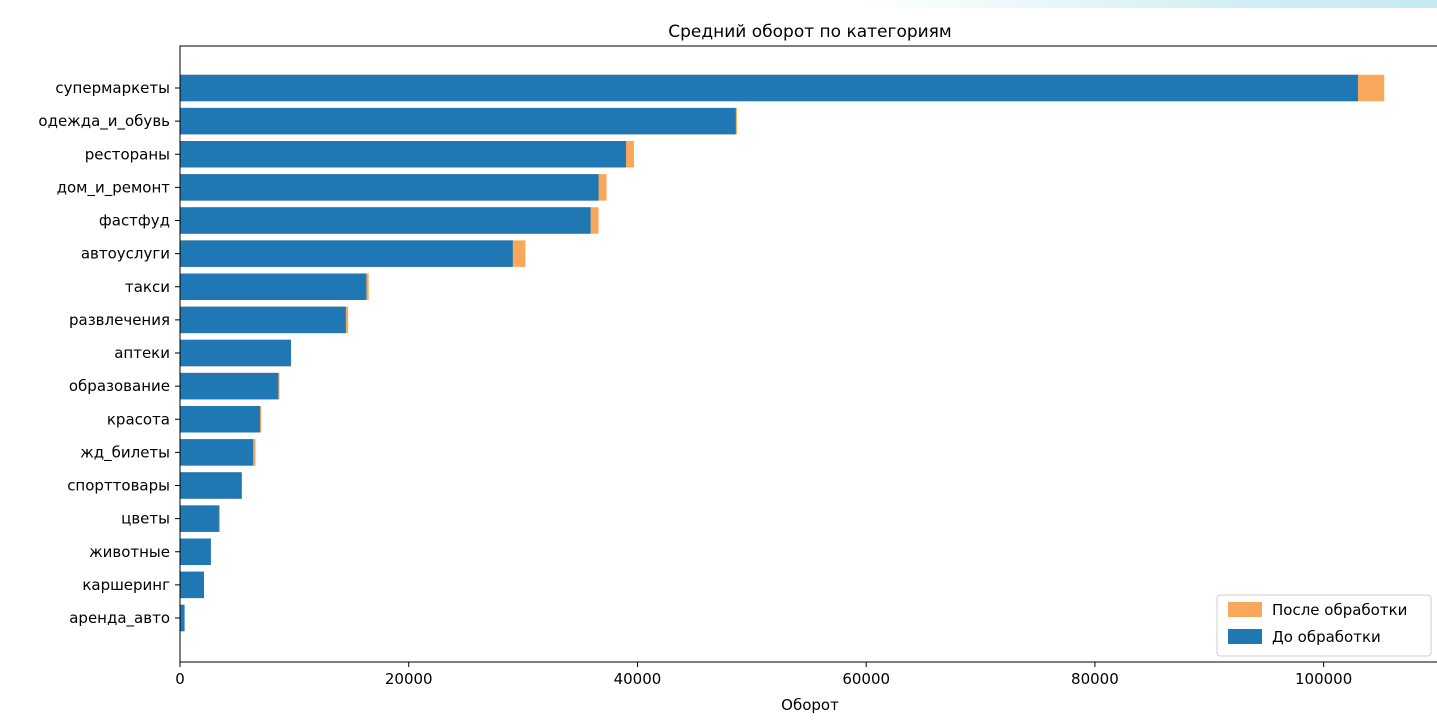  Describe the element at coordinates (147, 287) in the screenshot. I see `y-tick-label: такси` at that location.